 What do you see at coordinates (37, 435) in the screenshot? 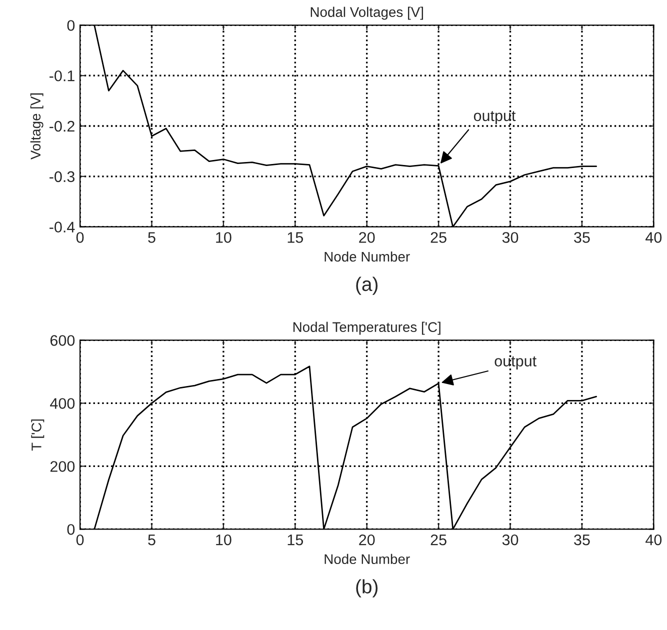
I see `y-axis-title: T ['C]` at bounding box center [37, 435].